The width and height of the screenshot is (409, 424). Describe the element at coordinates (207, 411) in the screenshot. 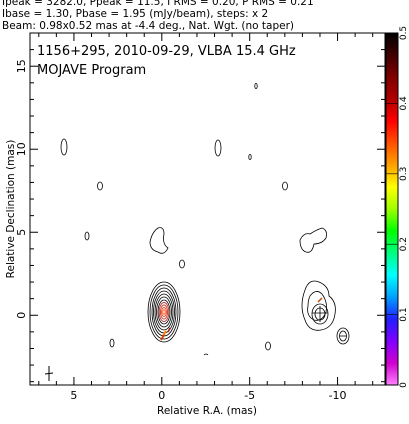

I see `x-axis-title: Relative R.A. (mas)` at that location.